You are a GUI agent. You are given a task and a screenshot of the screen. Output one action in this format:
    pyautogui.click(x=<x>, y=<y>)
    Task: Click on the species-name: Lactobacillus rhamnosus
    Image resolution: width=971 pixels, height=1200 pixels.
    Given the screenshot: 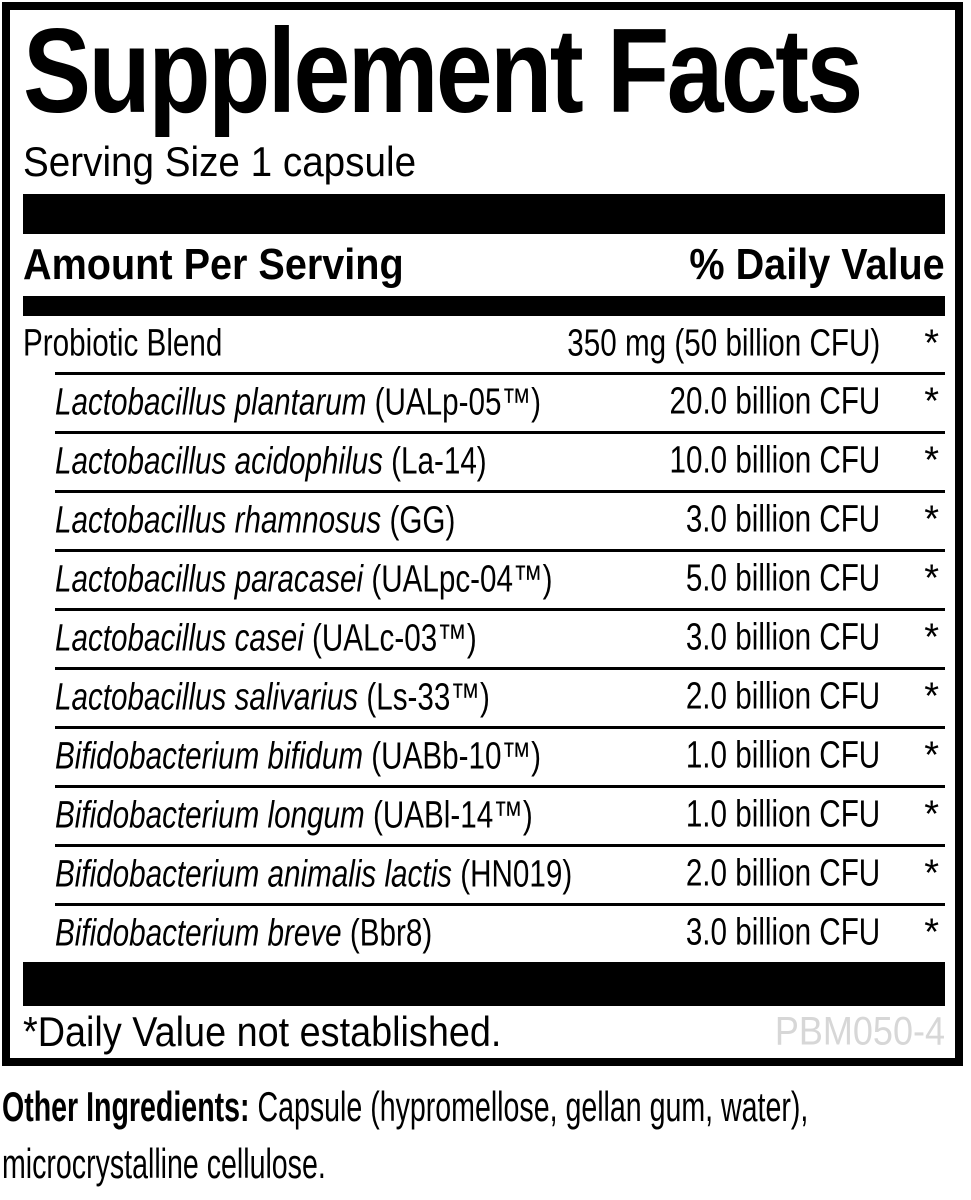 What is the action you would take?
    pyautogui.click(x=218, y=520)
    